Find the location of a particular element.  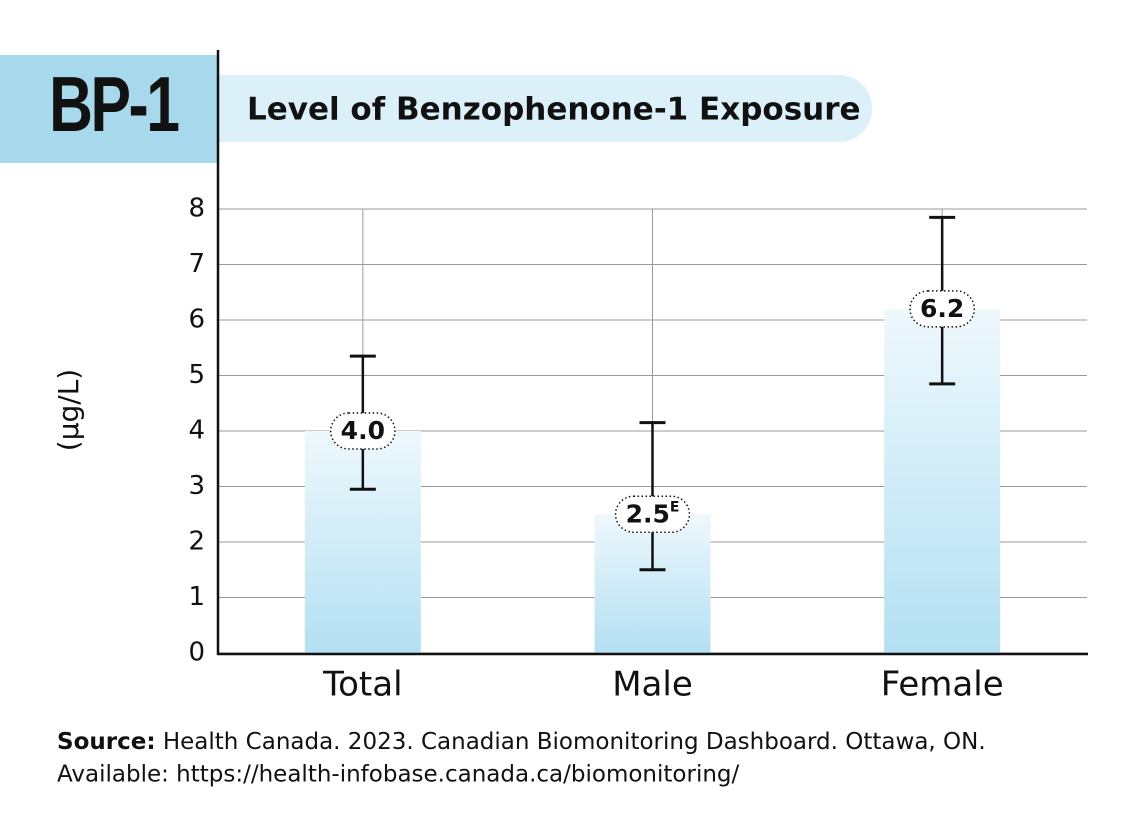

y-tick-label: 5 is located at coordinates (196, 375).